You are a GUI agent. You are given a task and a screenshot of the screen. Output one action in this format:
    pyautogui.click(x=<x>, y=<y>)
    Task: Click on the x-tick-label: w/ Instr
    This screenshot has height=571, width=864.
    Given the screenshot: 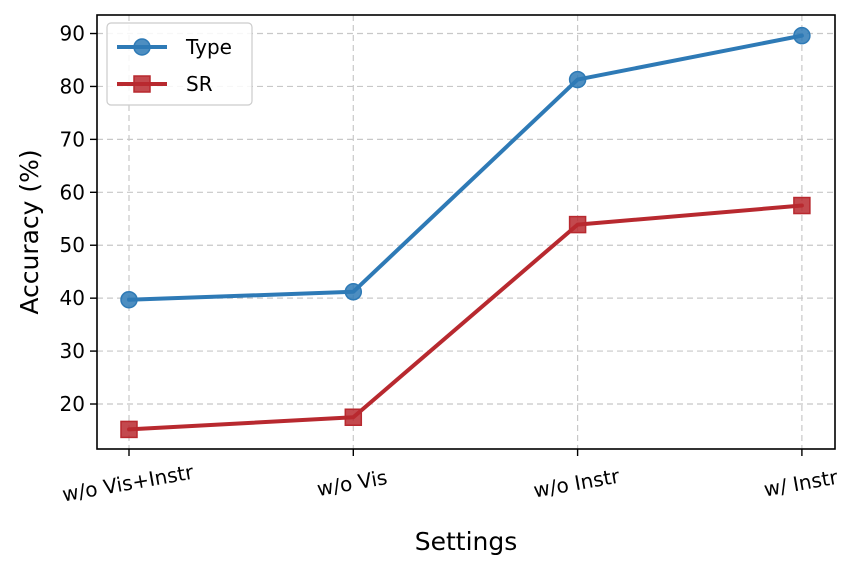 What is the action you would take?
    pyautogui.click(x=801, y=483)
    